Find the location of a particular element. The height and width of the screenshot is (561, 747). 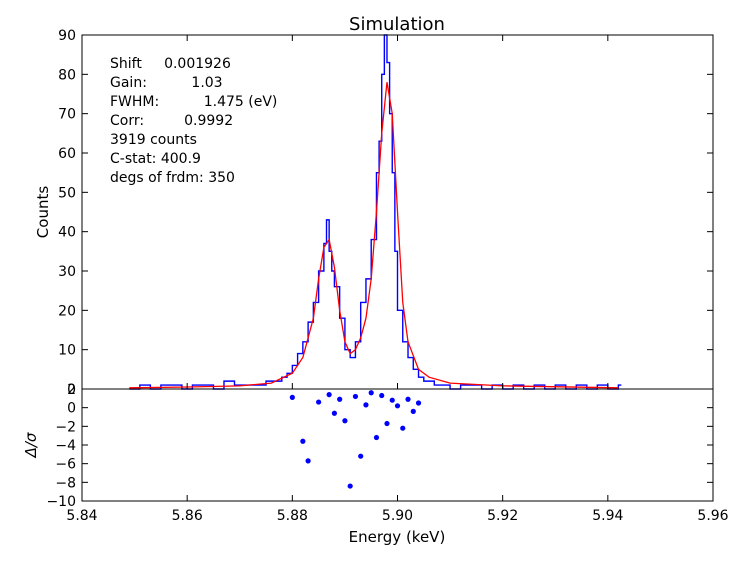

fit-statistic-line: Gain: 1.03 is located at coordinates (166, 83).